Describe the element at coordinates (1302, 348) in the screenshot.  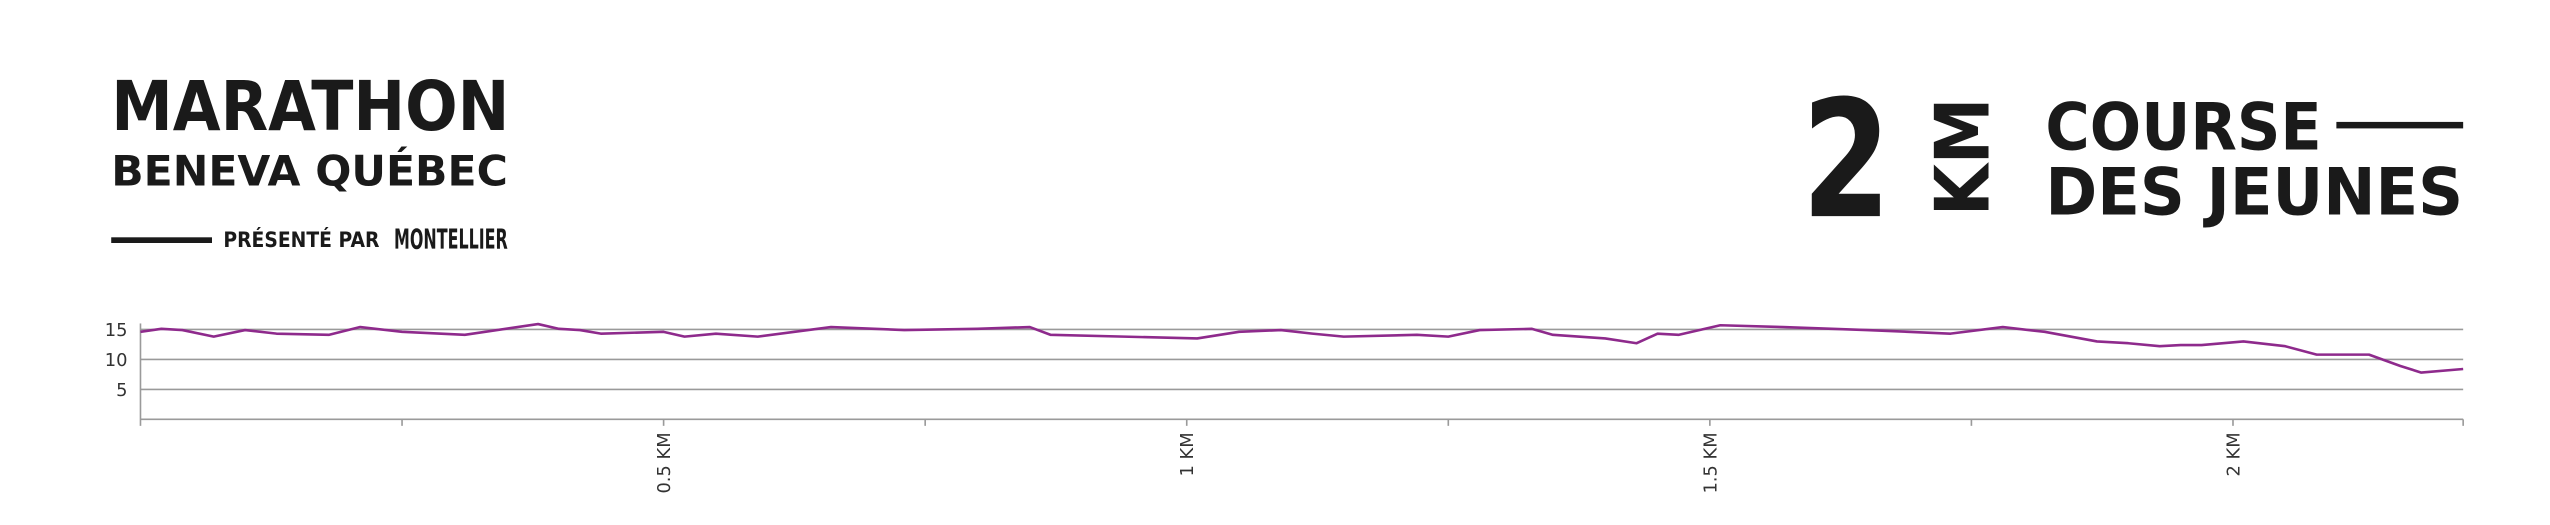
I see `elevation-line` at that location.